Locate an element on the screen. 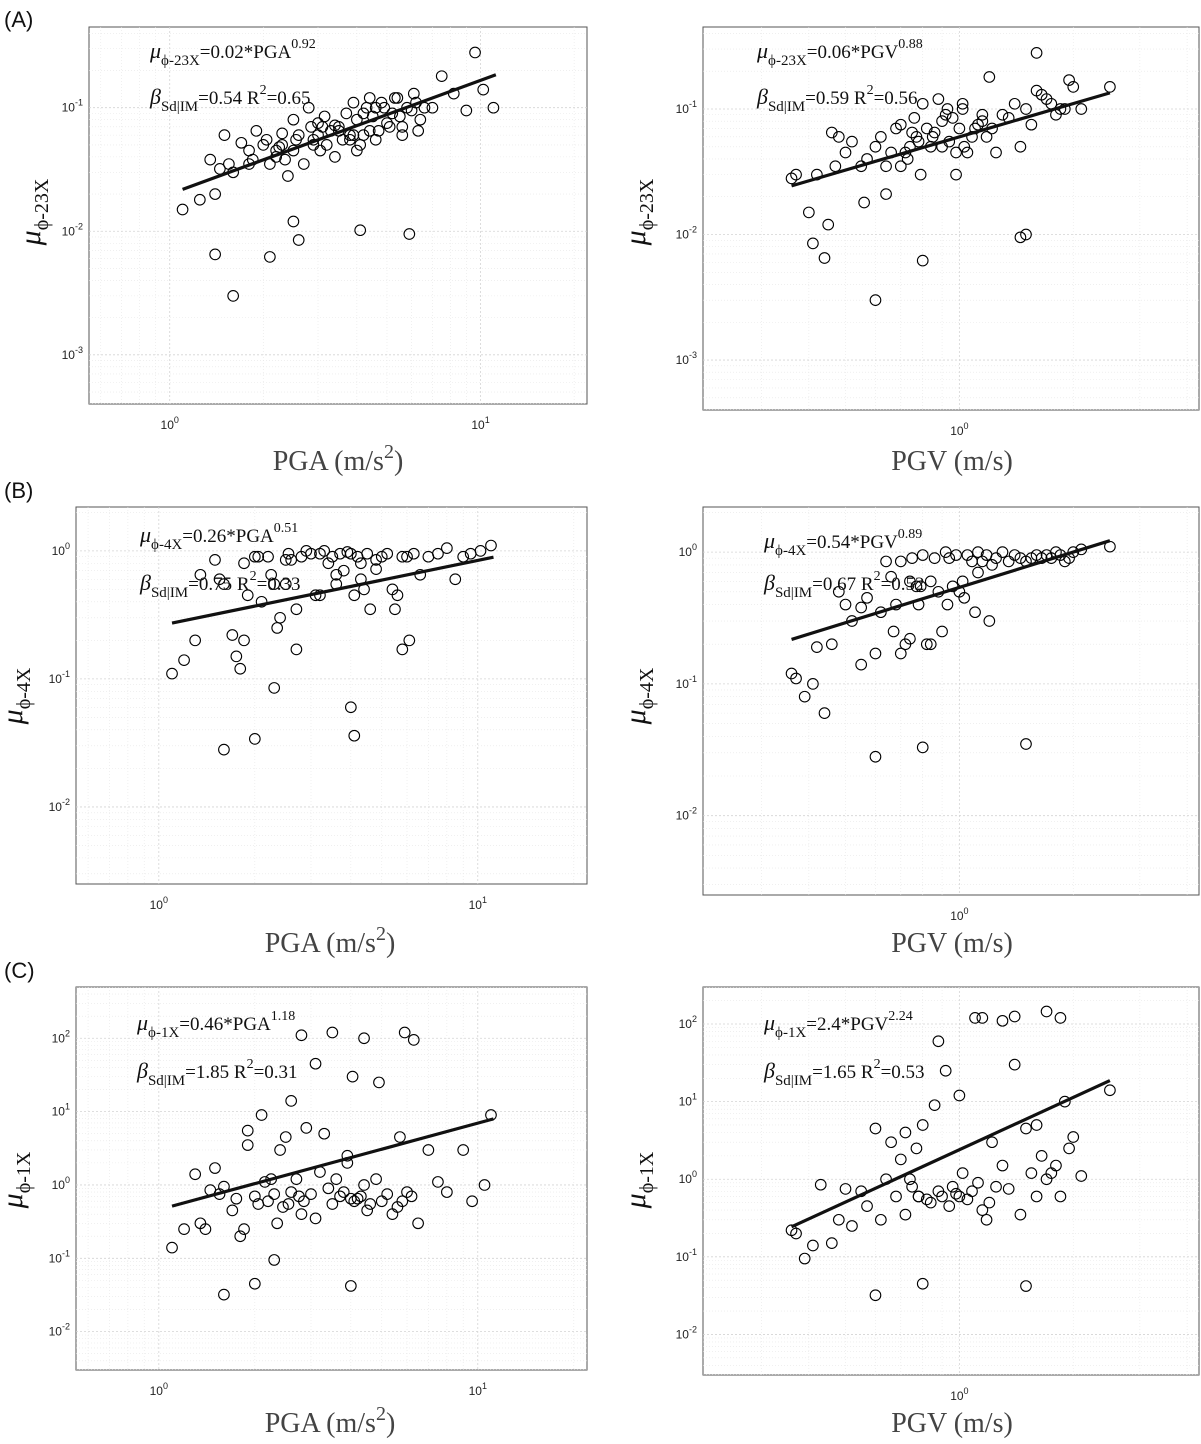 The width and height of the screenshot is (1201, 1444). fit-statistics: βSd|IM=0.67 R2=0.52 is located at coordinates (844, 585).